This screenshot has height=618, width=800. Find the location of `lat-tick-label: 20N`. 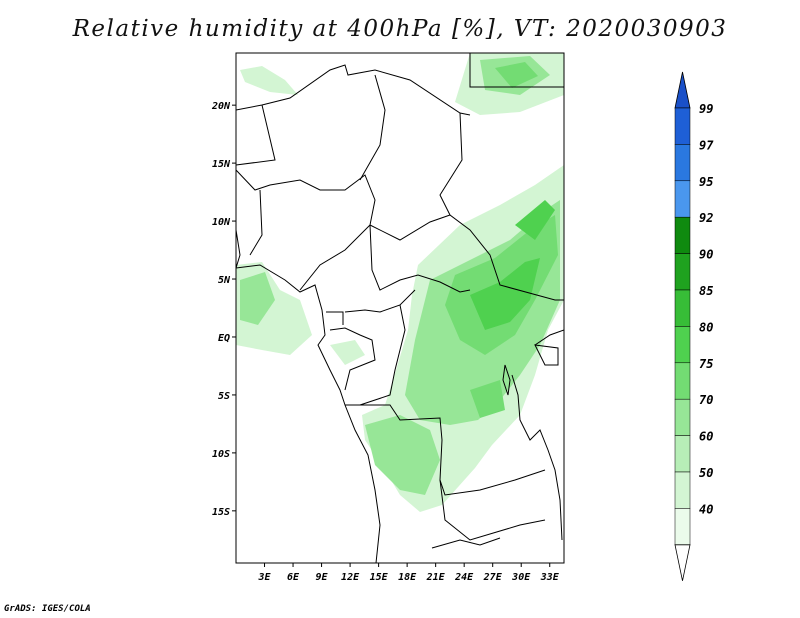

lat-tick-label: 20N is located at coordinates (221, 106).